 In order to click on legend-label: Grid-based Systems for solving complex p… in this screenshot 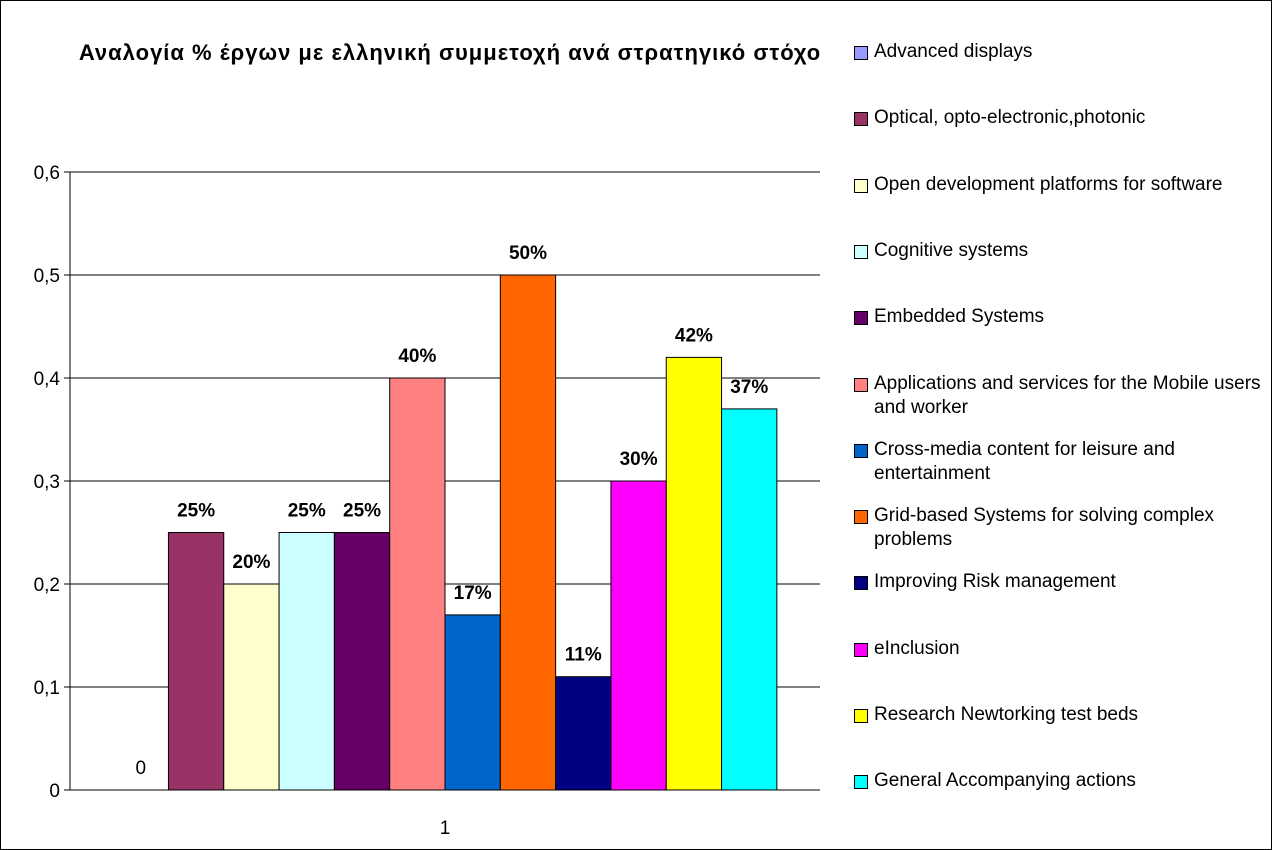, I will do `click(1044, 528)`.